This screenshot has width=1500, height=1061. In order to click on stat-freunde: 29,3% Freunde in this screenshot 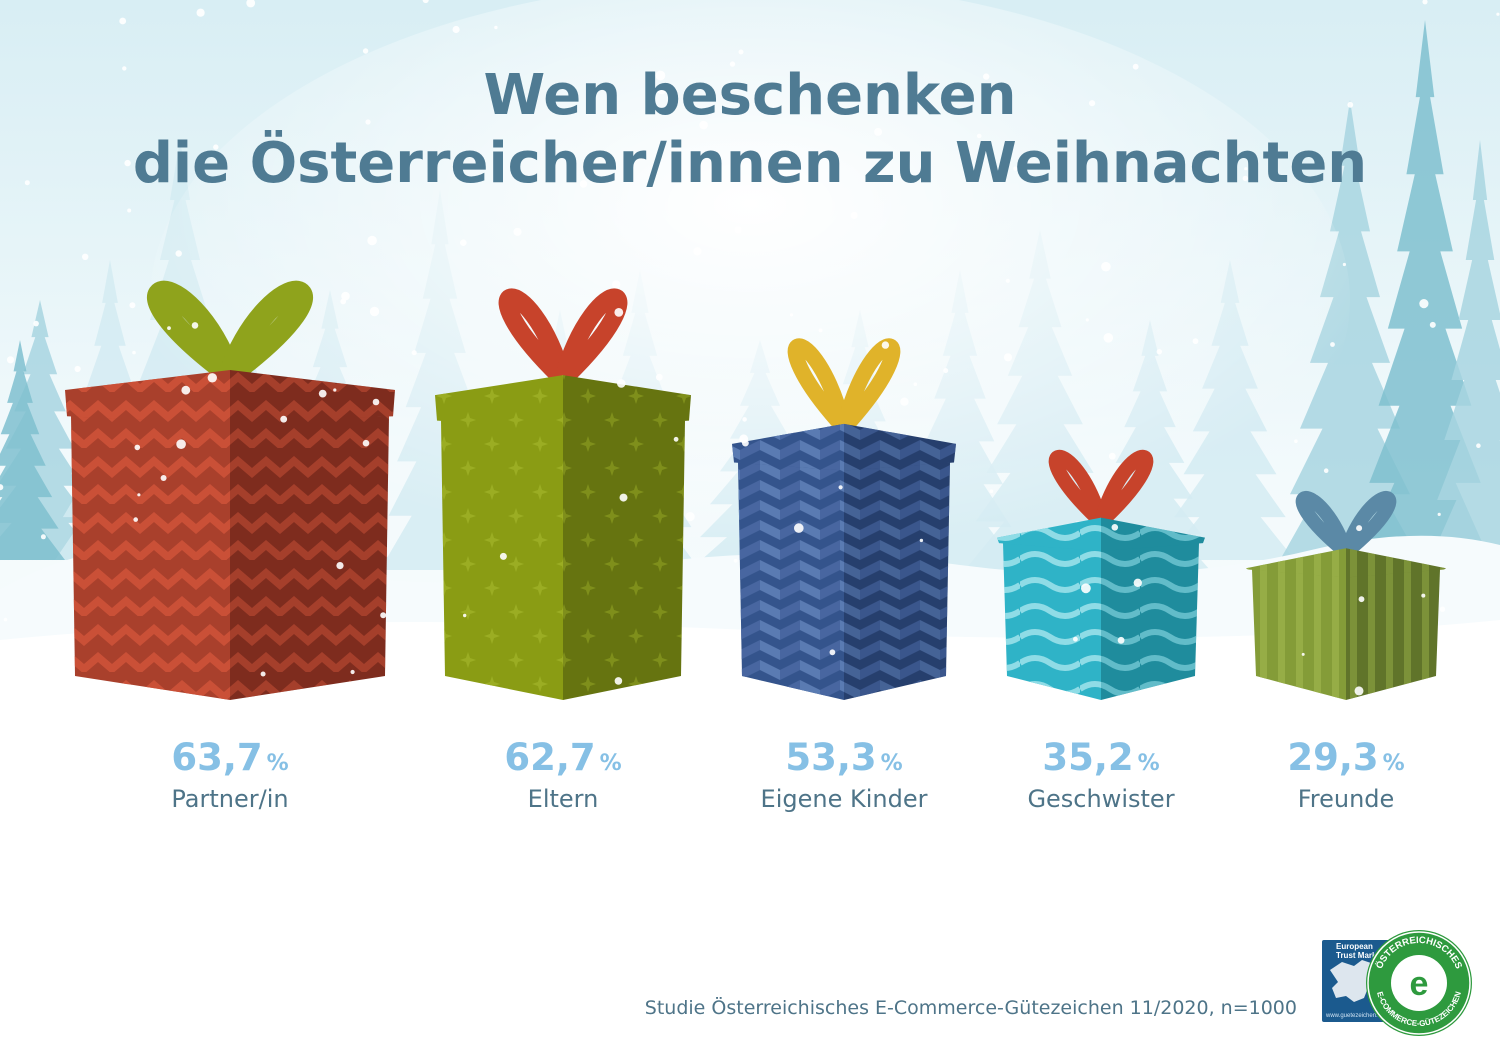, I will do `click(1346, 776)`.